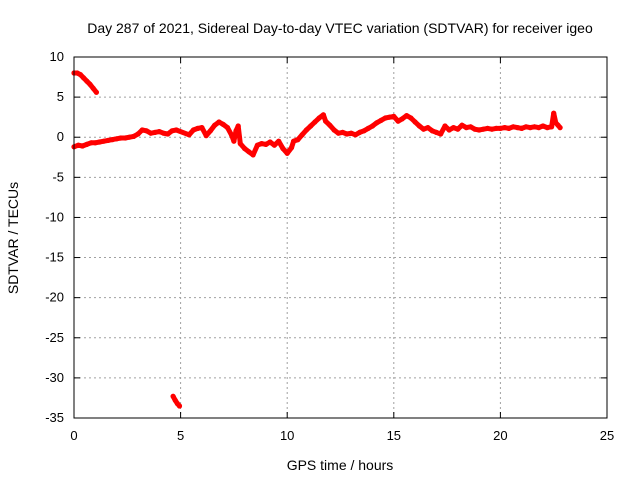 The height and width of the screenshot is (480, 640). Describe the element at coordinates (607, 435) in the screenshot. I see `x-tick-label: 25` at that location.